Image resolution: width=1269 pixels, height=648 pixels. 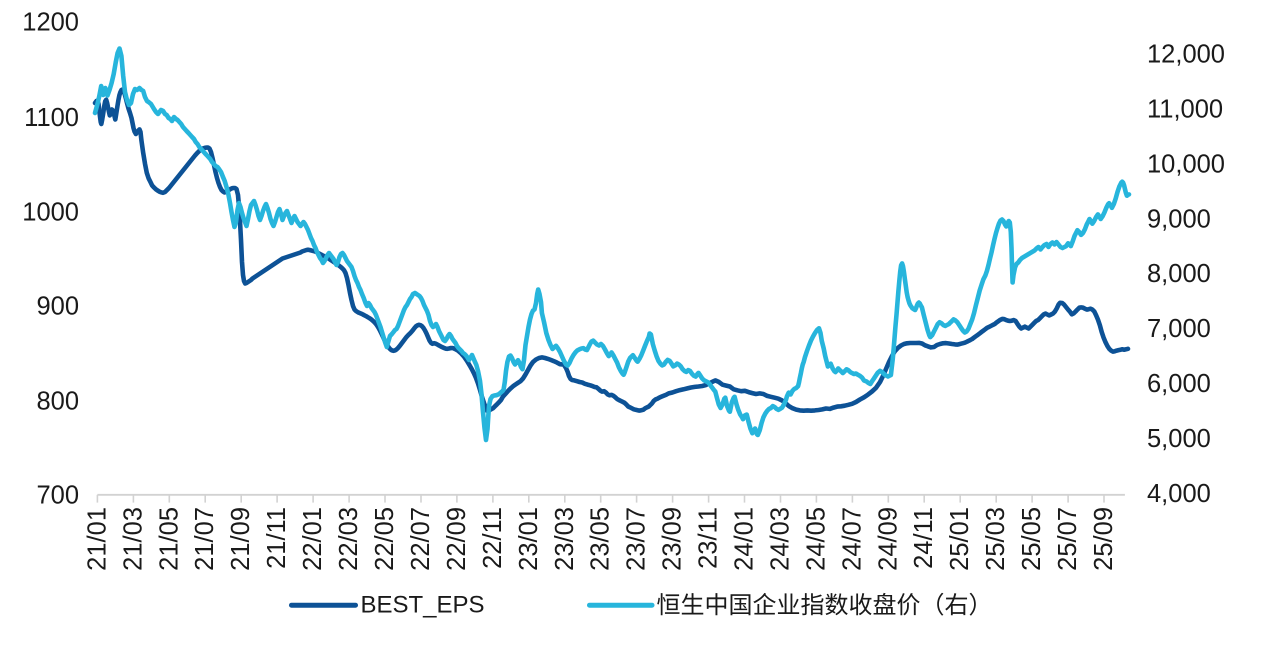 What do you see at coordinates (781, 539) in the screenshot?
I see `svg-text: 24/03` at bounding box center [781, 539].